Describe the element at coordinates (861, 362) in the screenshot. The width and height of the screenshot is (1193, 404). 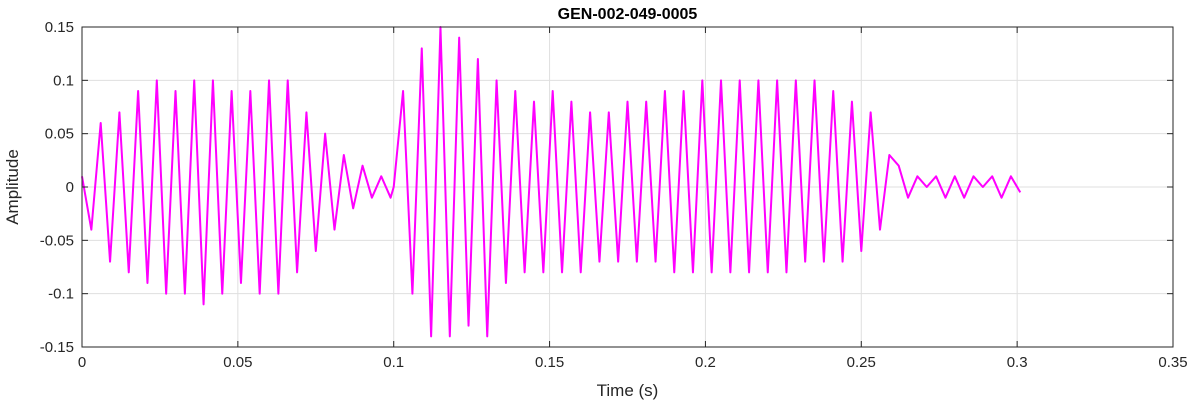
I see `x-tick-label: 0.25` at that location.